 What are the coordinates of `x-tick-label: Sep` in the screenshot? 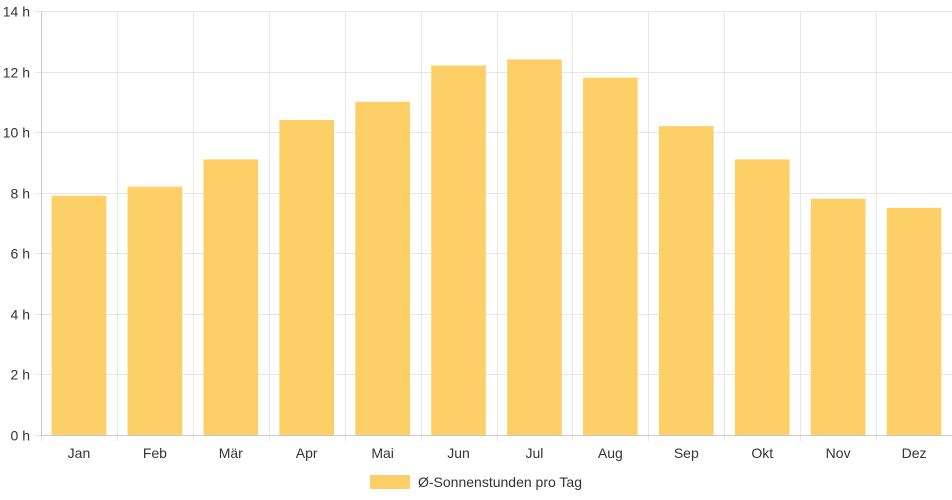 It's located at (686, 453).